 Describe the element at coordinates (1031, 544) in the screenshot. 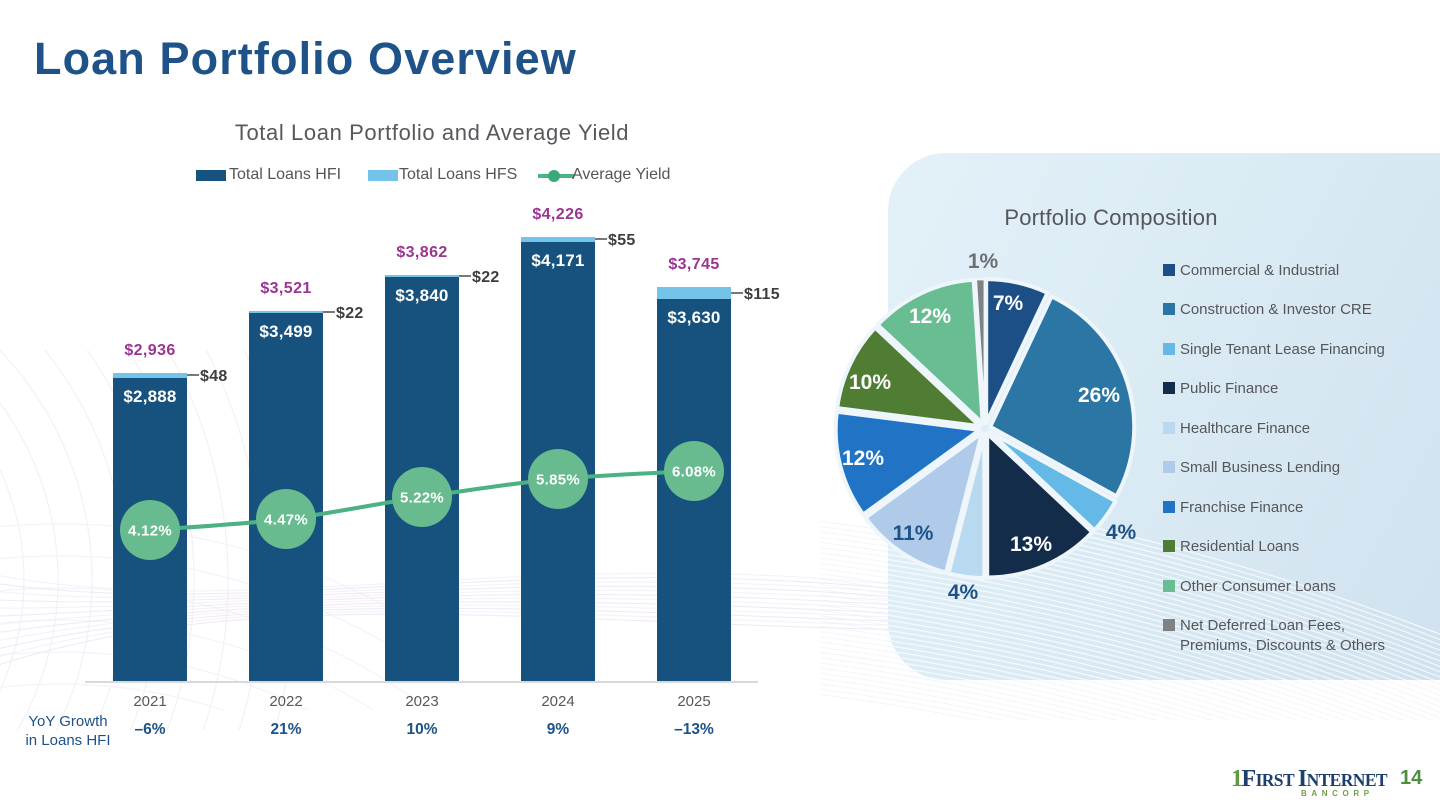

I see `svg-text: 13%` at that location.